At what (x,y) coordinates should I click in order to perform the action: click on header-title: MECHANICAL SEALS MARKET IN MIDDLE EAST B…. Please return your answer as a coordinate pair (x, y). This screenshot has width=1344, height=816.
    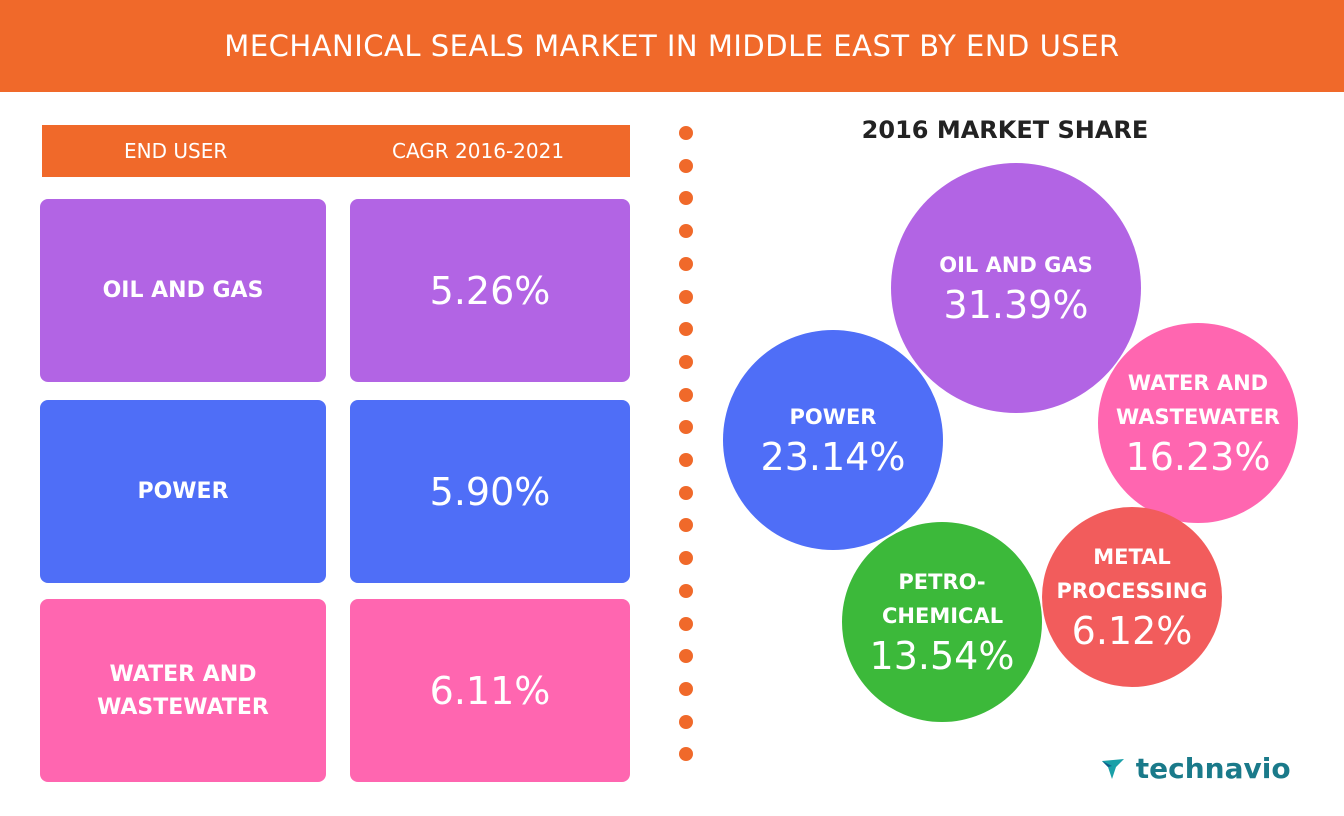
    Looking at the image, I should click on (672, 46).